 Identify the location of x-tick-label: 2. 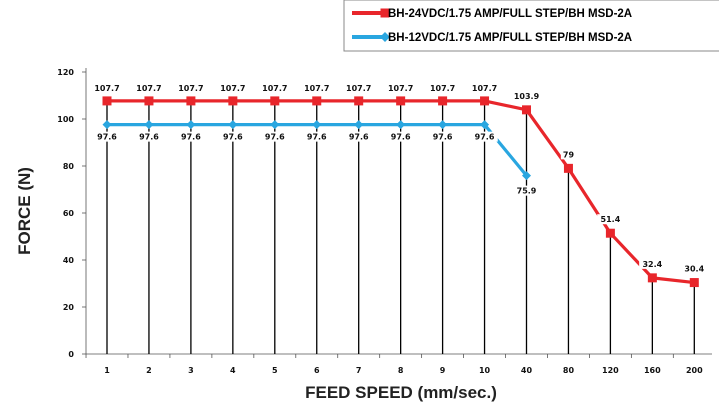
(149, 370).